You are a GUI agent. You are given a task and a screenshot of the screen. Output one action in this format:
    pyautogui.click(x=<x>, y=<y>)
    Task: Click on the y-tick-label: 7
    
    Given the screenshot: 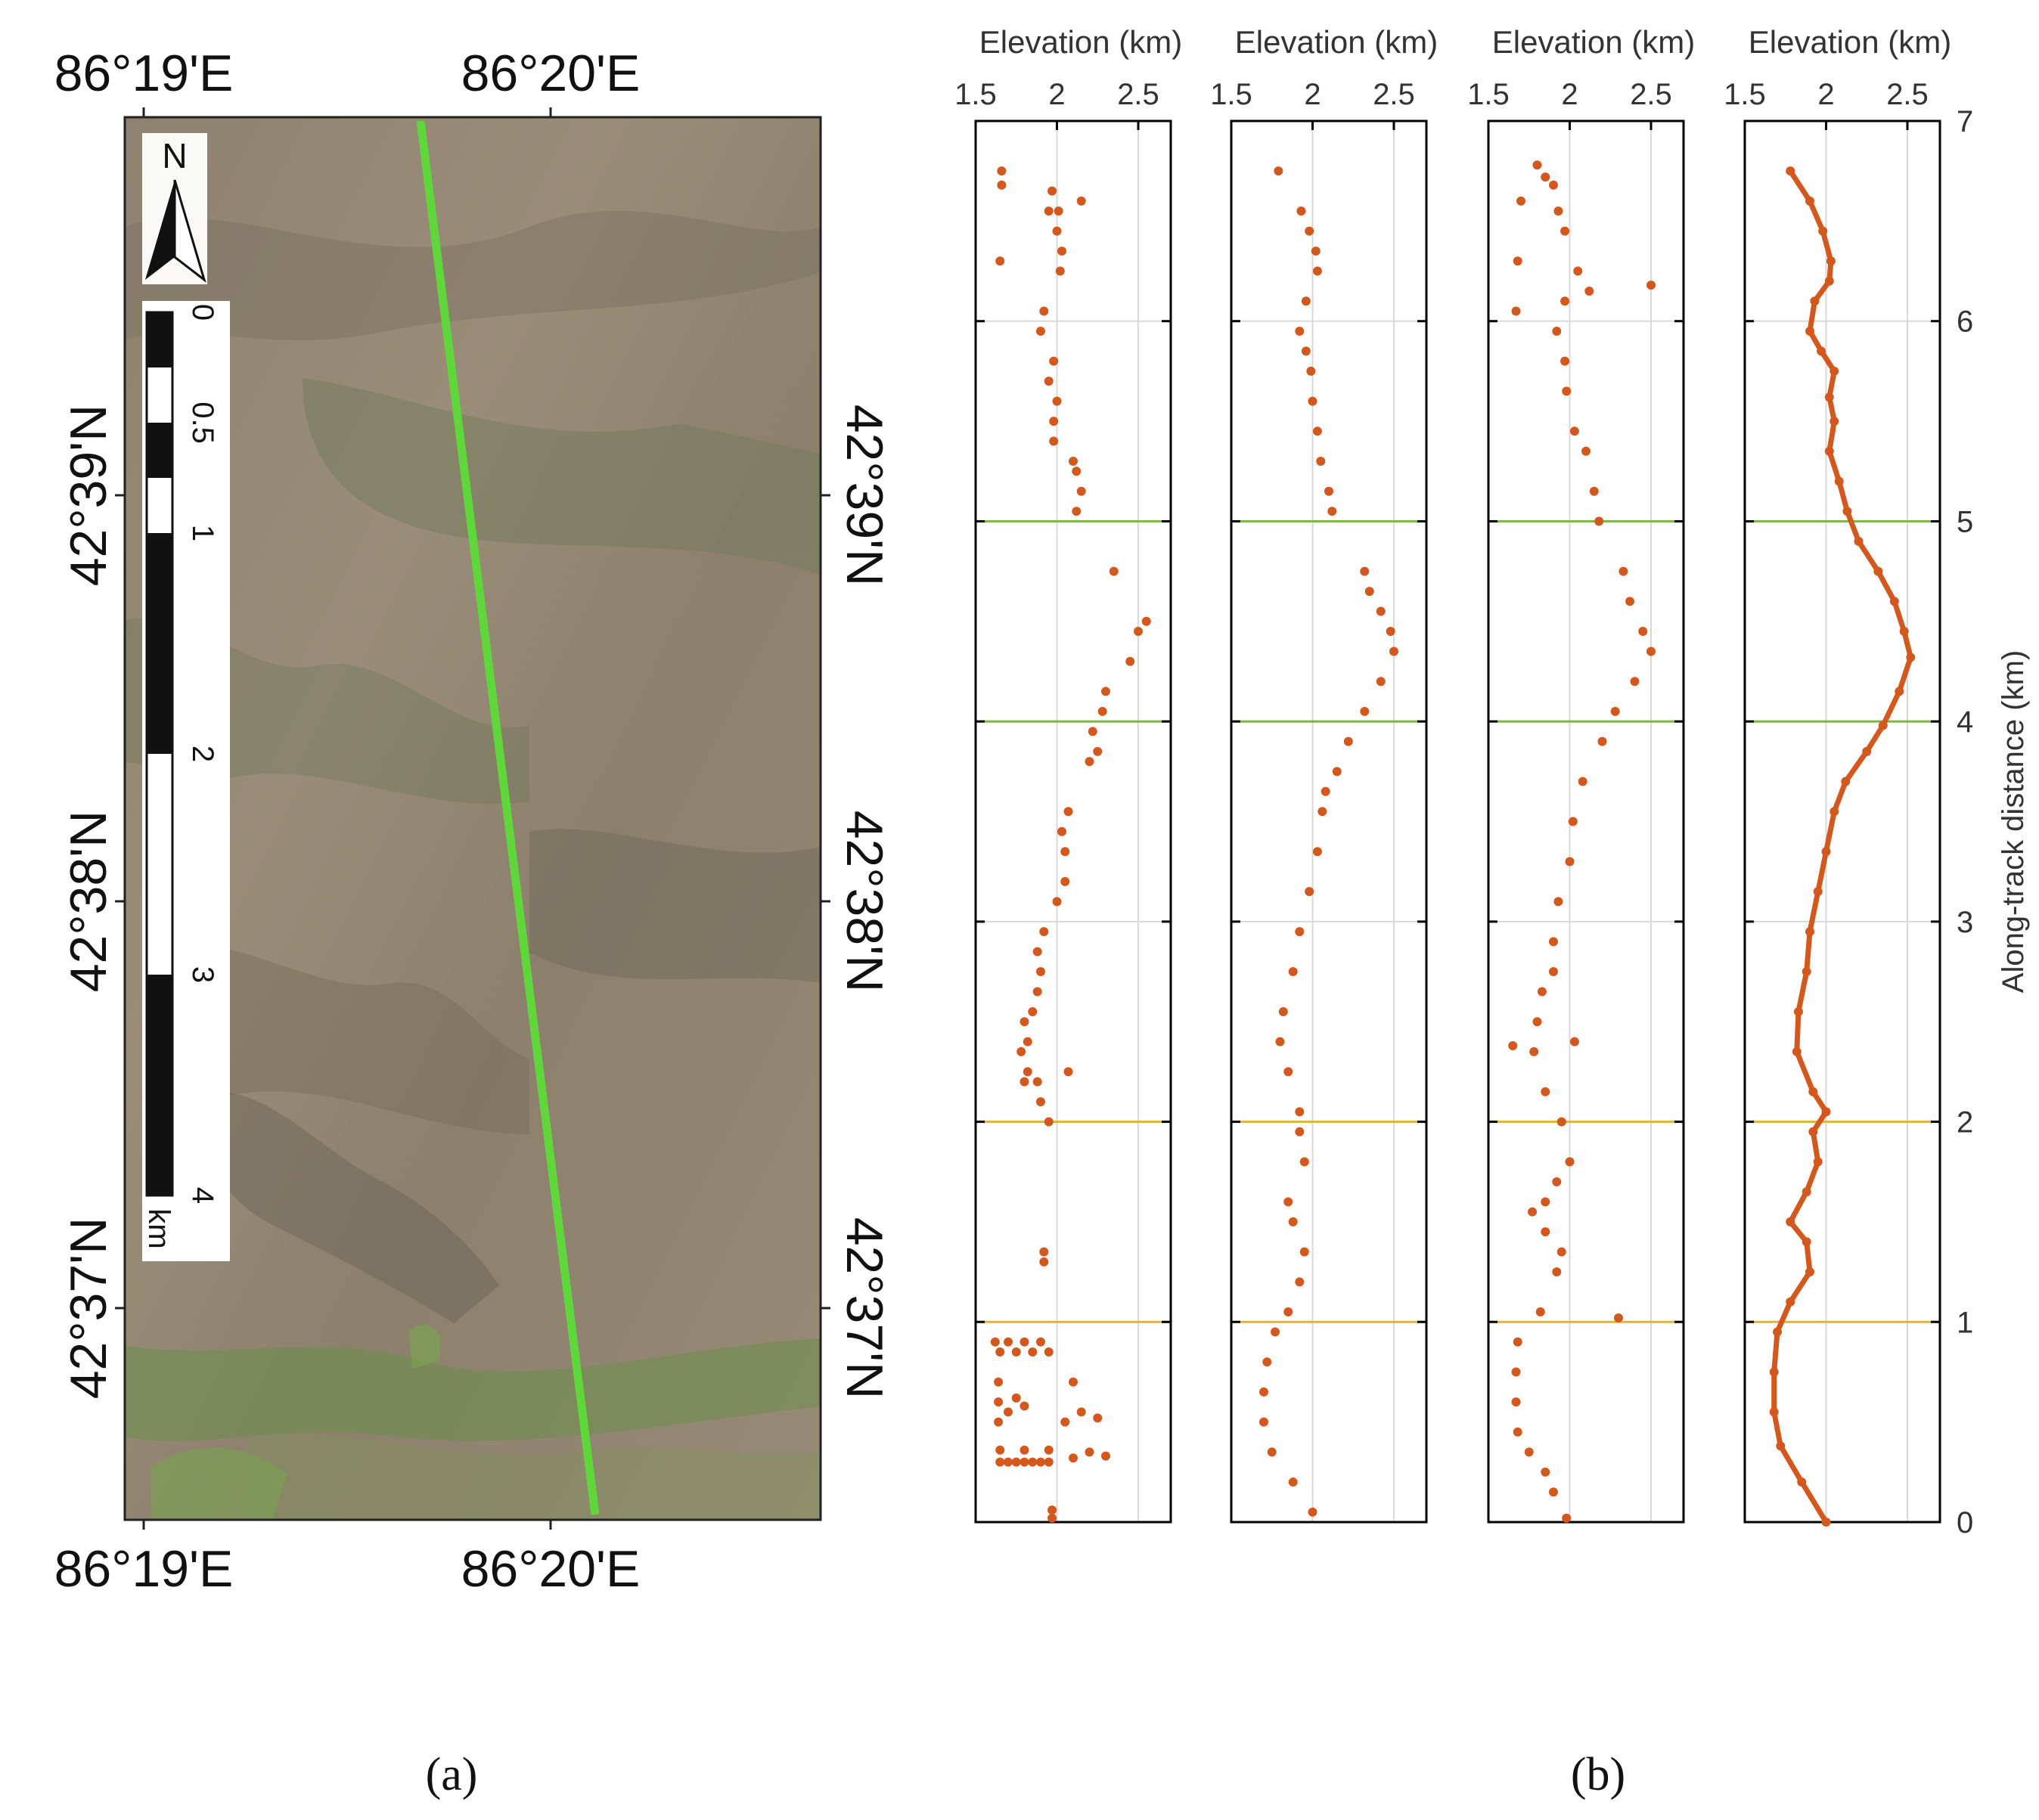 What is the action you would take?
    pyautogui.click(x=1965, y=121)
    